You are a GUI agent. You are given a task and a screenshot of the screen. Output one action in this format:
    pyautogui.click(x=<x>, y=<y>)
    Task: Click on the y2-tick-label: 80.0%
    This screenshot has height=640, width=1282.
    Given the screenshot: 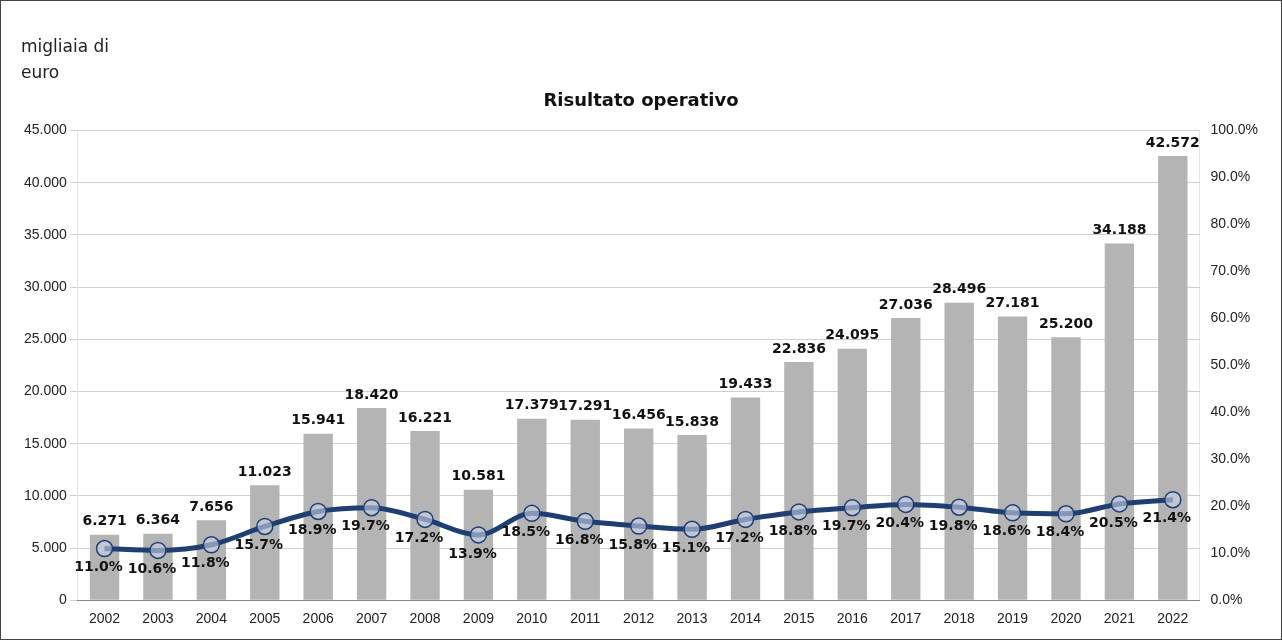 What is the action you would take?
    pyautogui.click(x=1230, y=223)
    